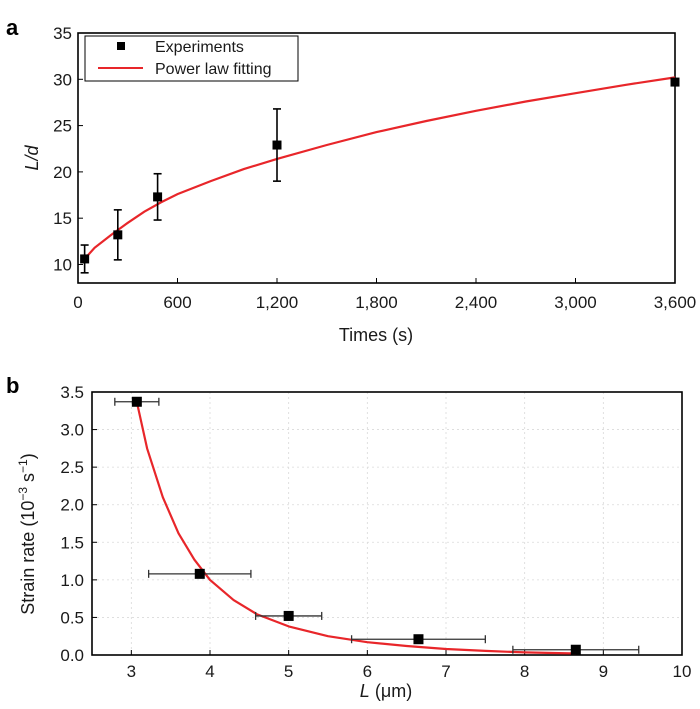  What do you see at coordinates (72, 392) in the screenshot?
I see `y-tick-label: 3.5` at bounding box center [72, 392].